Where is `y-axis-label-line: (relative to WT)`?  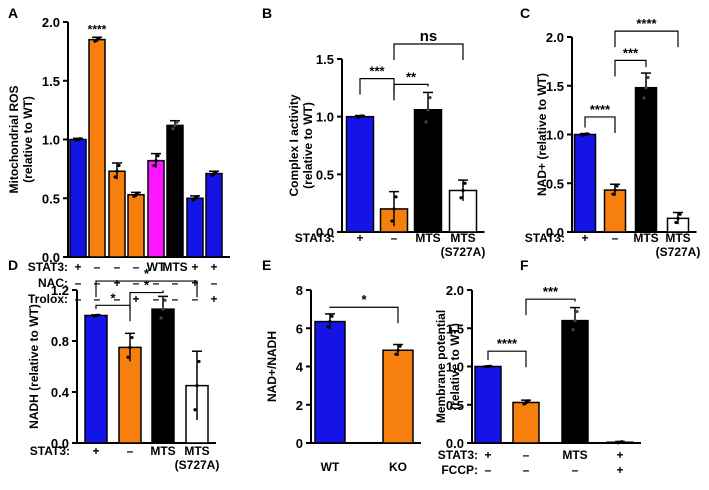
y-axis-label-line: (relative to WT) is located at coordinates (308, 145).